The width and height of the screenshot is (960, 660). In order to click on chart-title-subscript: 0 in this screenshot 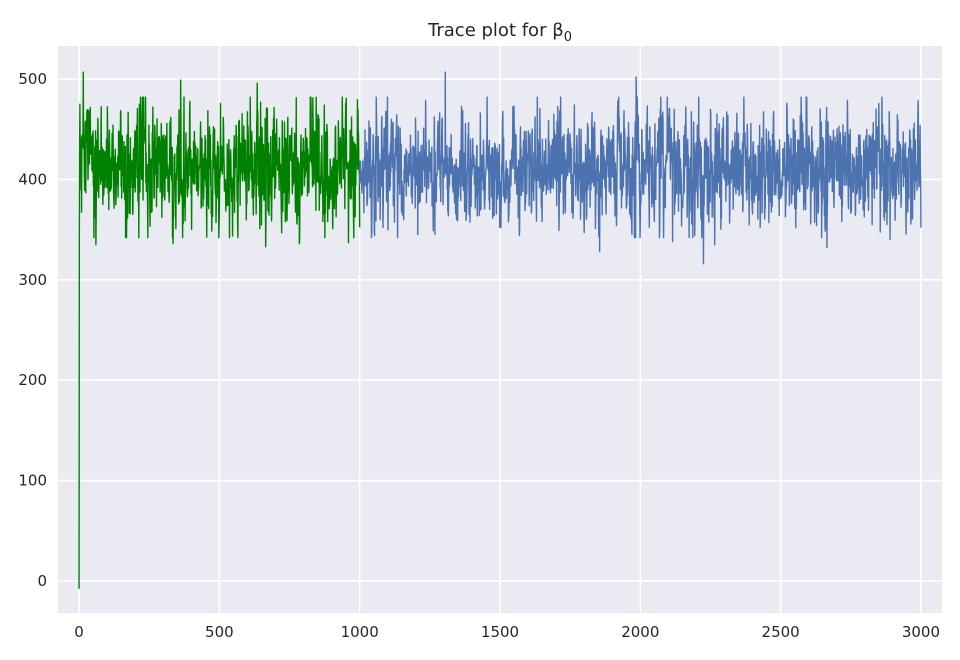, I will do `click(568, 37)`.